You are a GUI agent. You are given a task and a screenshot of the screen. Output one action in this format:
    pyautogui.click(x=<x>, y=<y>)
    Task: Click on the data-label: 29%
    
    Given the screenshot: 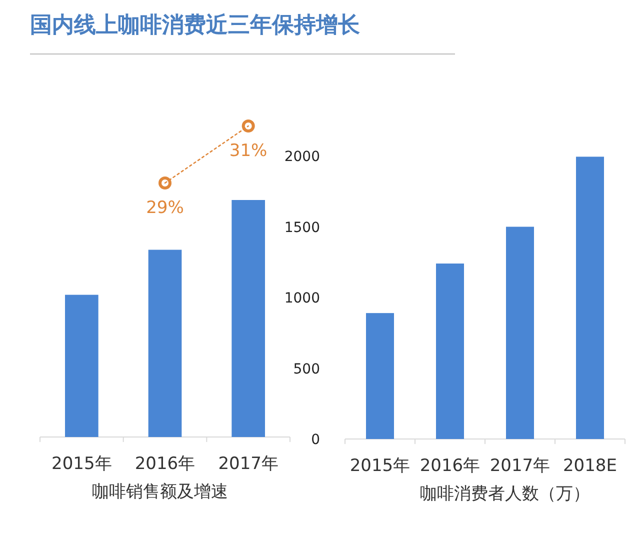 What is the action you would take?
    pyautogui.click(x=165, y=208)
    